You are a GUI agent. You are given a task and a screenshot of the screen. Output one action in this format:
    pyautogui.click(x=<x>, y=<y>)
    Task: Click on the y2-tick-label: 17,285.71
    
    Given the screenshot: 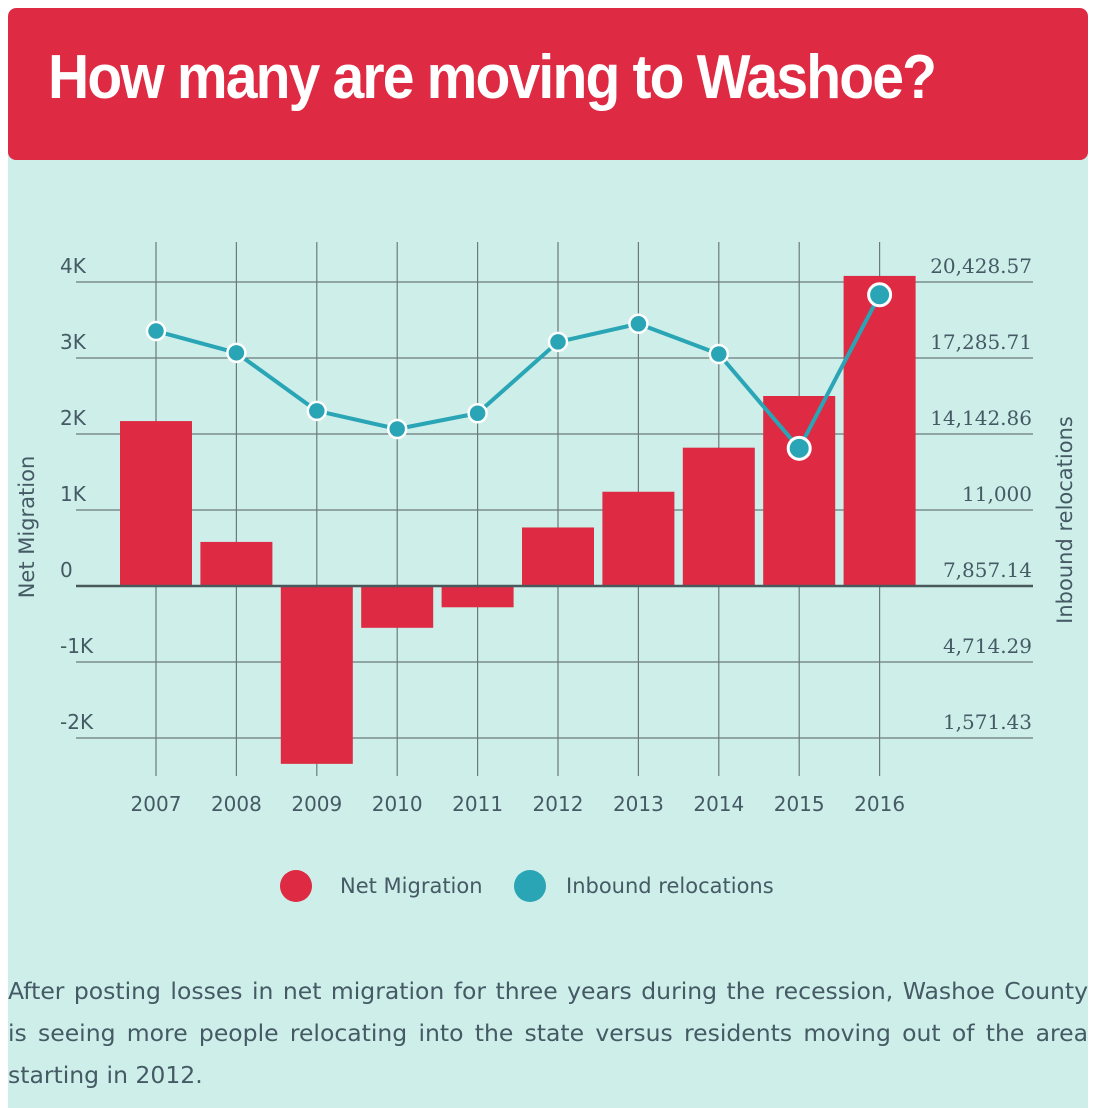 What is the action you would take?
    pyautogui.click(x=981, y=342)
    